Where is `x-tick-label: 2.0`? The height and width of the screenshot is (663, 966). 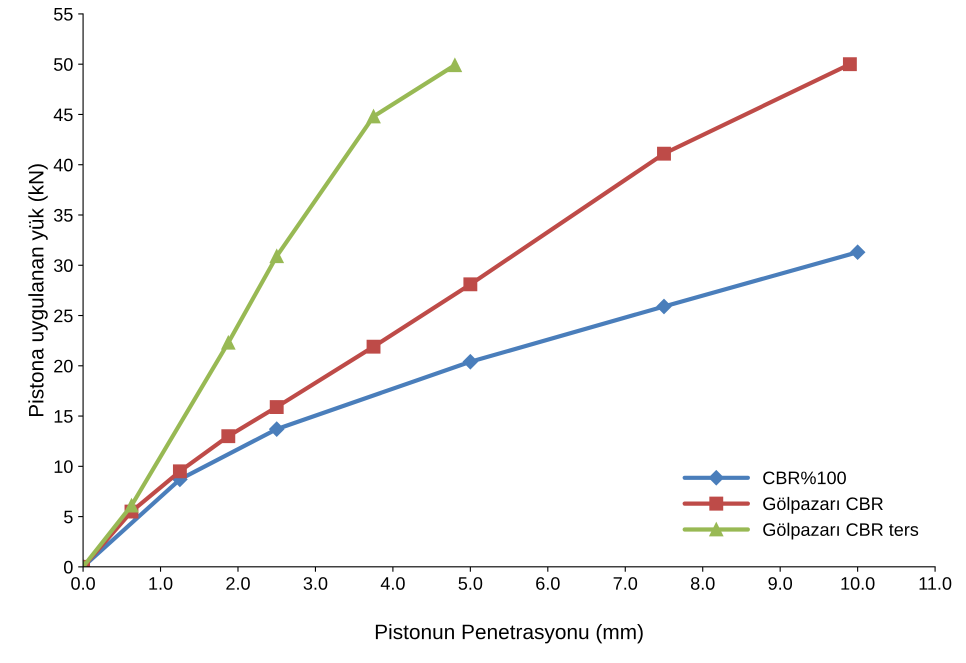
x-tick-label: 2.0 is located at coordinates (238, 583).